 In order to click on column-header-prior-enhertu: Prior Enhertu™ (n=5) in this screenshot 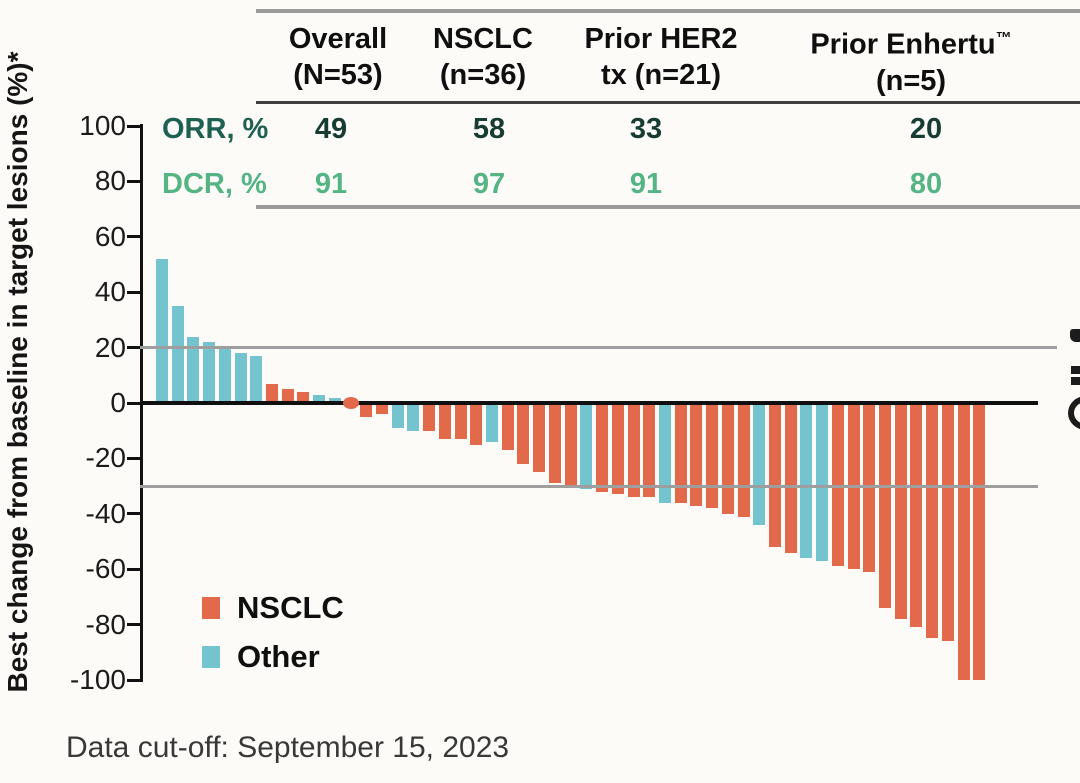, I will do `click(910, 60)`.